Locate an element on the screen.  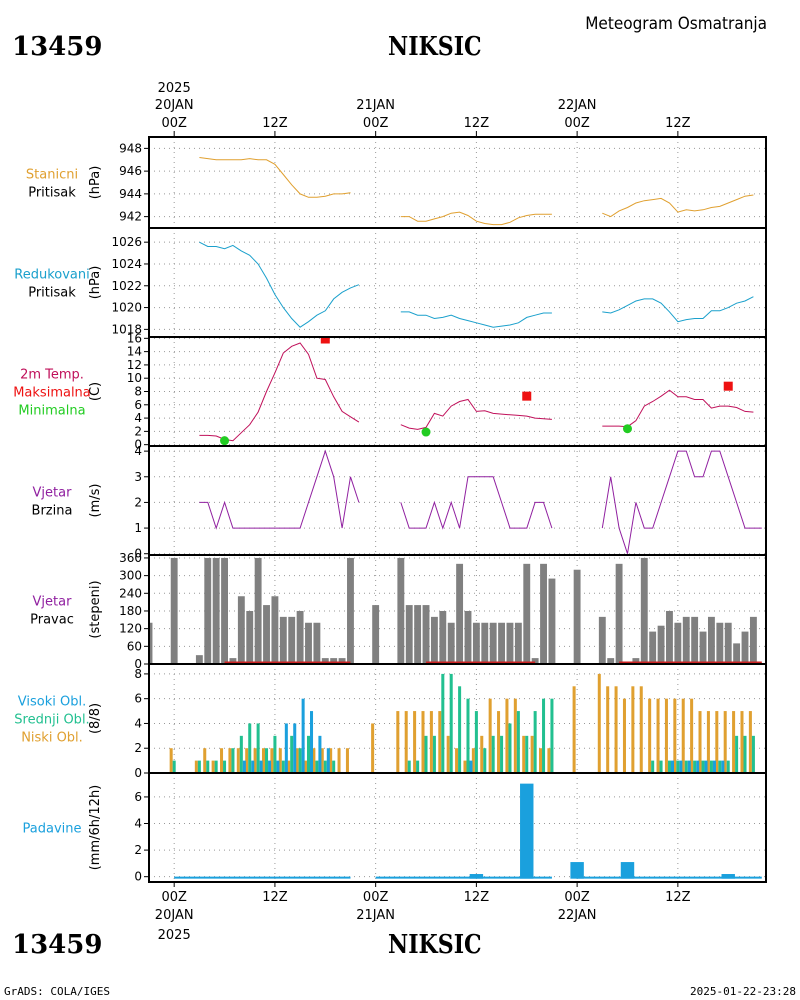
panel-label: Srednji Obl. is located at coordinates (51, 720).